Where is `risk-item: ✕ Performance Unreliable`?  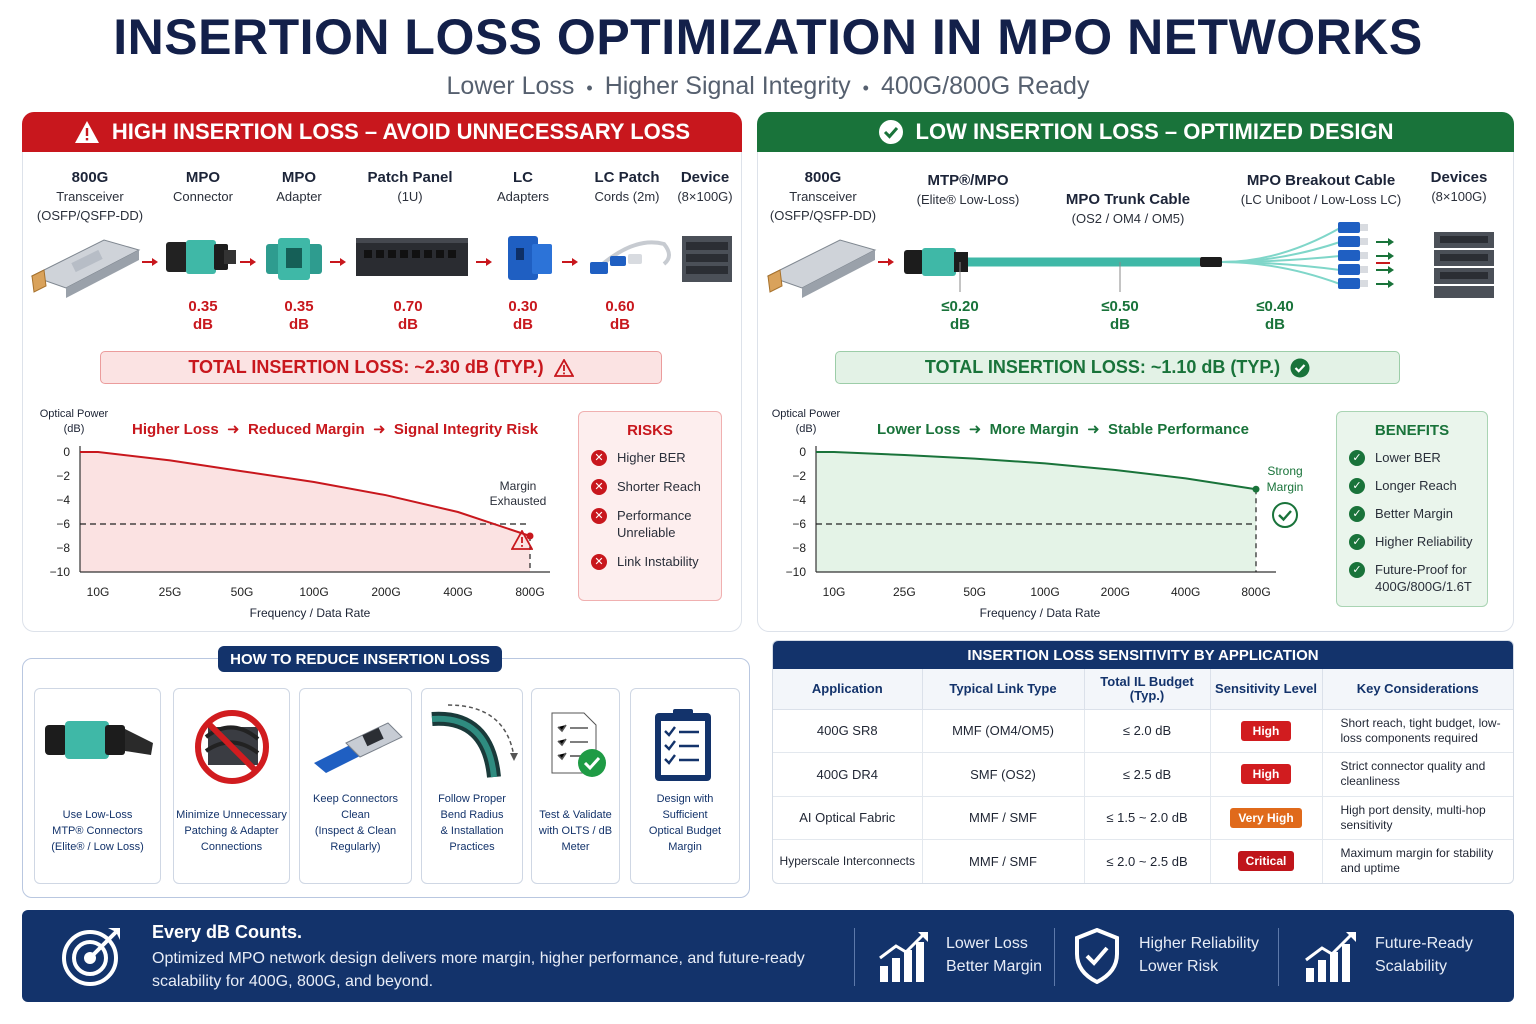
risk-item: ✕ Performance Unreliable is located at coordinates (650, 524).